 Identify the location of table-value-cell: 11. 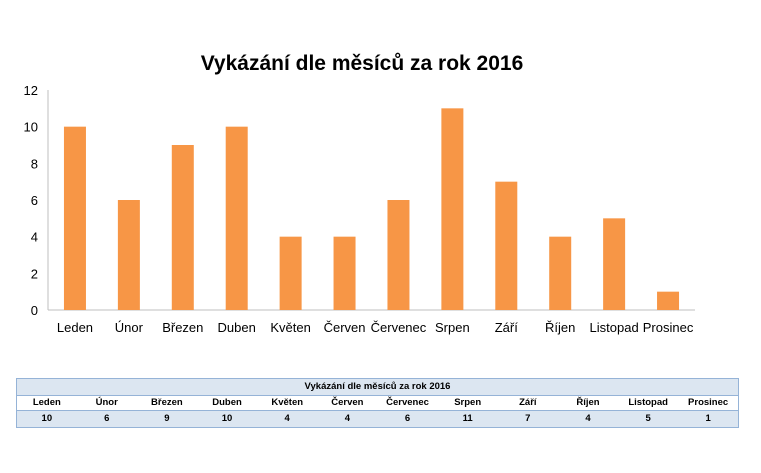
(467, 419).